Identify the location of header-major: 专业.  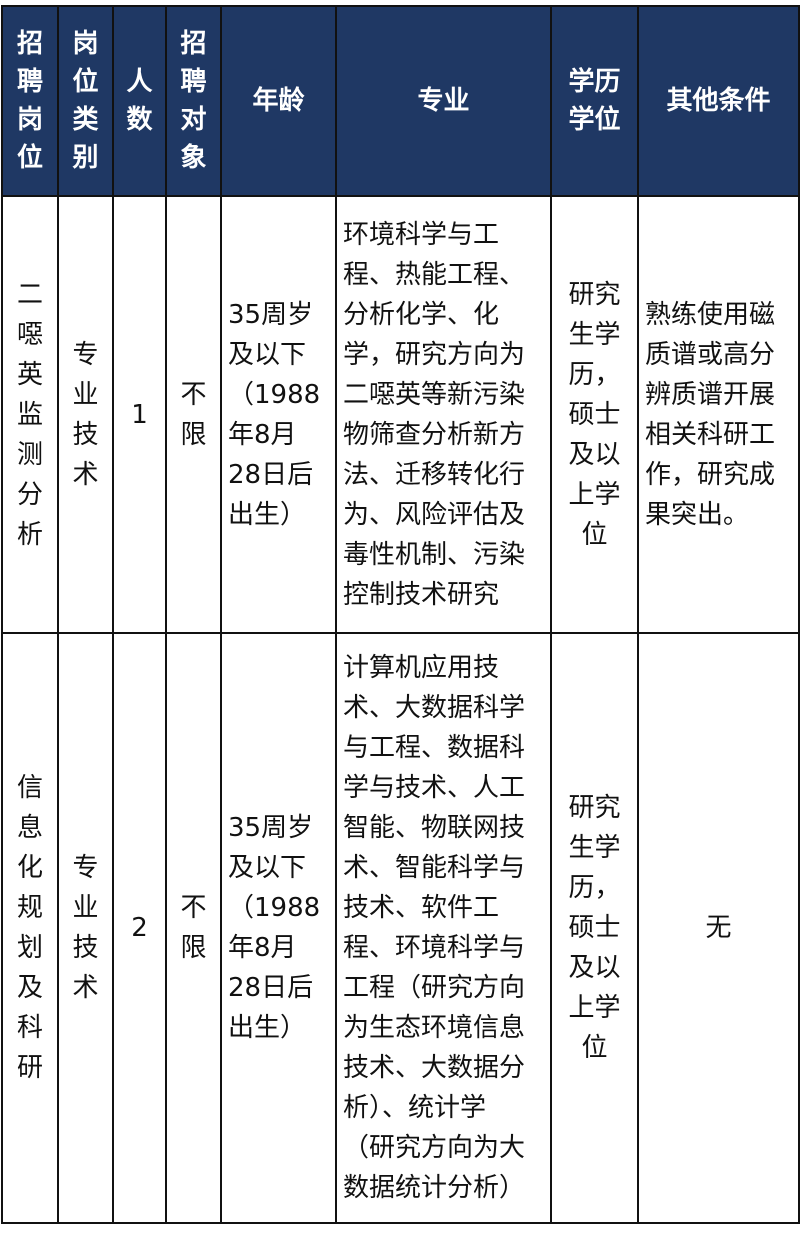
(443, 101).